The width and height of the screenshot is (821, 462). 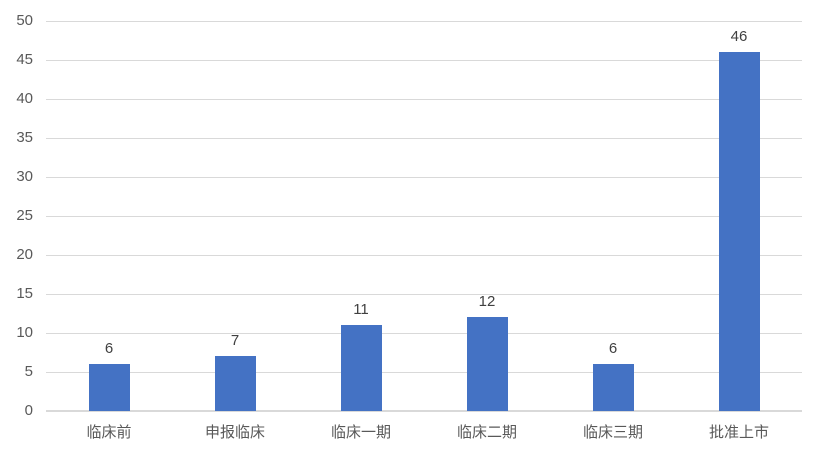 I want to click on category-label-批准上市: 批准上市, so click(x=738, y=432).